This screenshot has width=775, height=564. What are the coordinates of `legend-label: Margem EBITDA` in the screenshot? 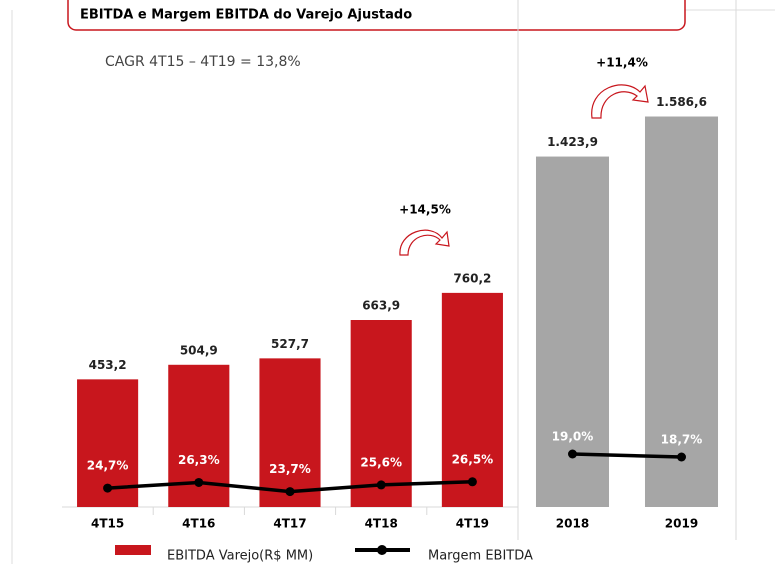 It's located at (480, 556).